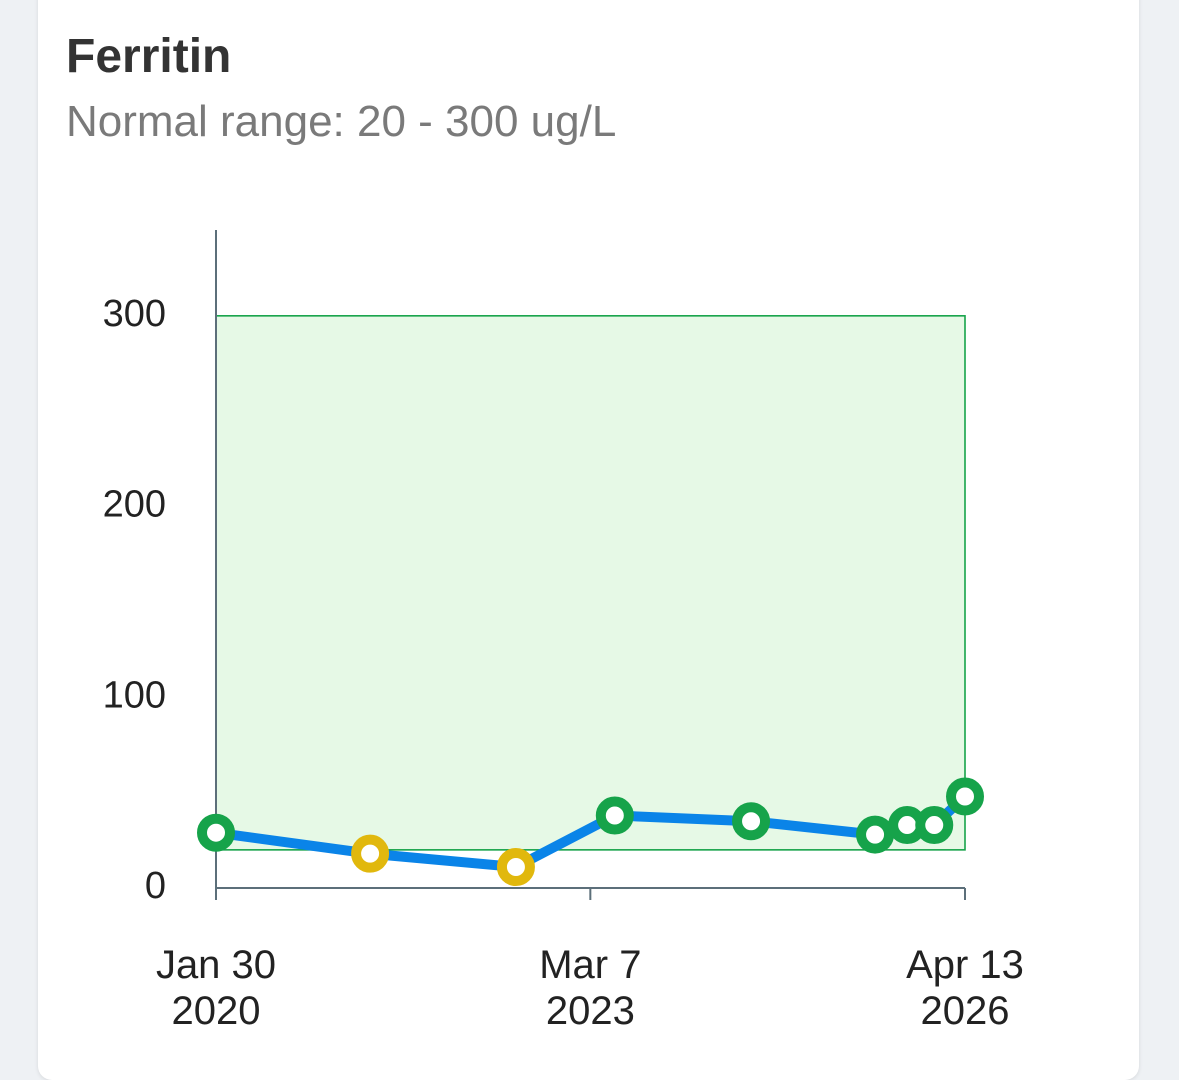 Image resolution: width=1179 pixels, height=1080 pixels. What do you see at coordinates (590, 965) in the screenshot?
I see `x-tick-label-date: Mar 7` at bounding box center [590, 965].